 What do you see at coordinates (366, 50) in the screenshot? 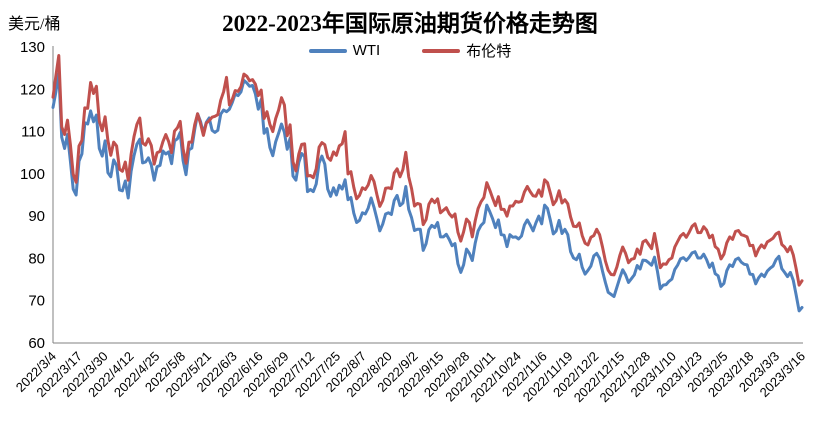
I see `legend-label-wti: WTI` at bounding box center [366, 50].